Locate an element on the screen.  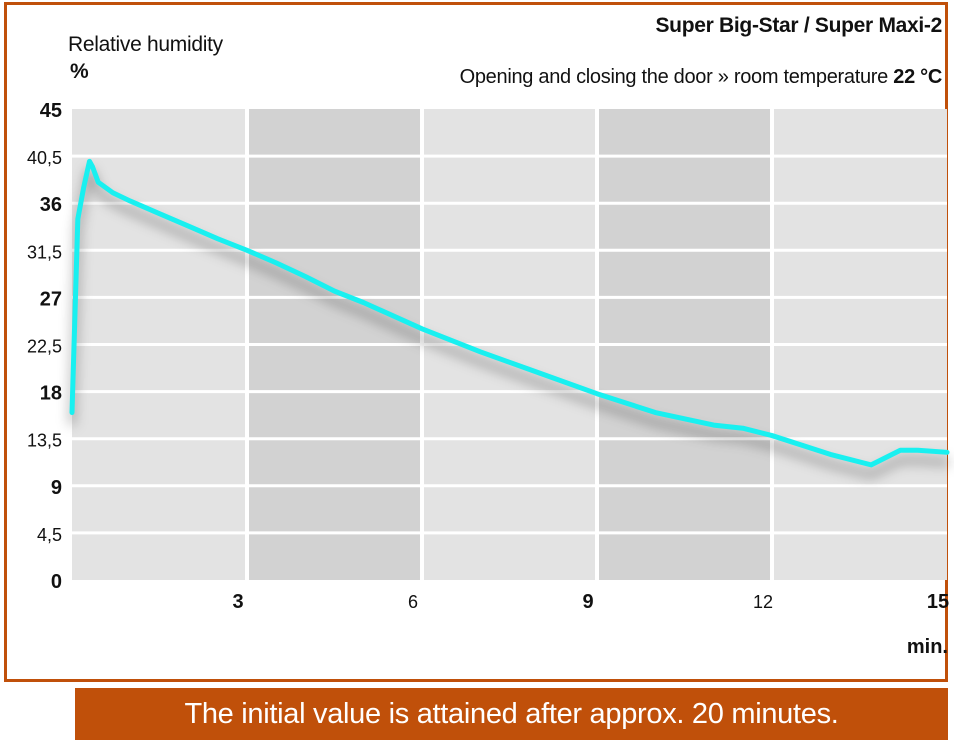
x-tick-label: 9 is located at coordinates (587, 602).